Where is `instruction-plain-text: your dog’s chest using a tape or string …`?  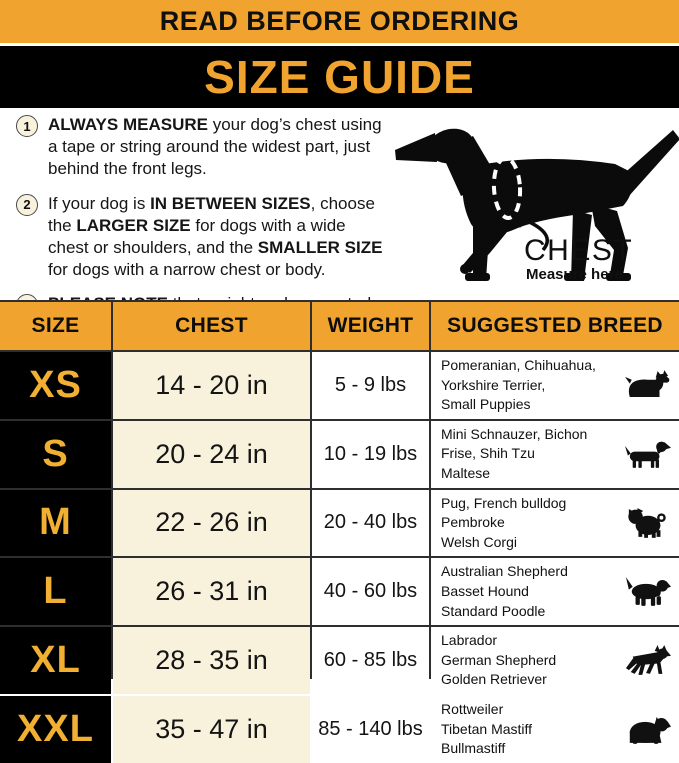
instruction-plain-text: your dog’s chest using a tape or string … is located at coordinates (215, 146).